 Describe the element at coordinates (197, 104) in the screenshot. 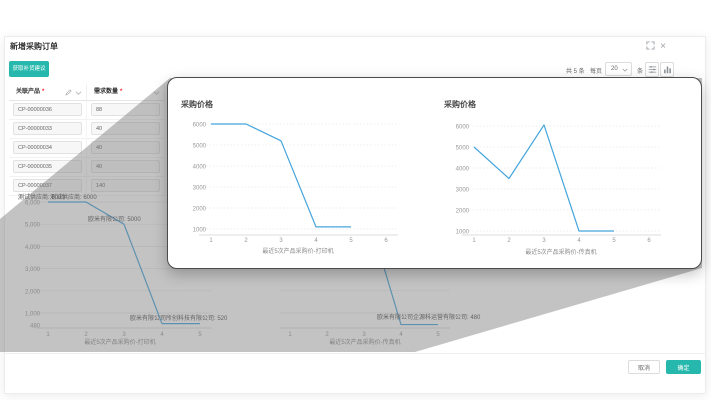

I see `svg-text: 采购价格` at that location.